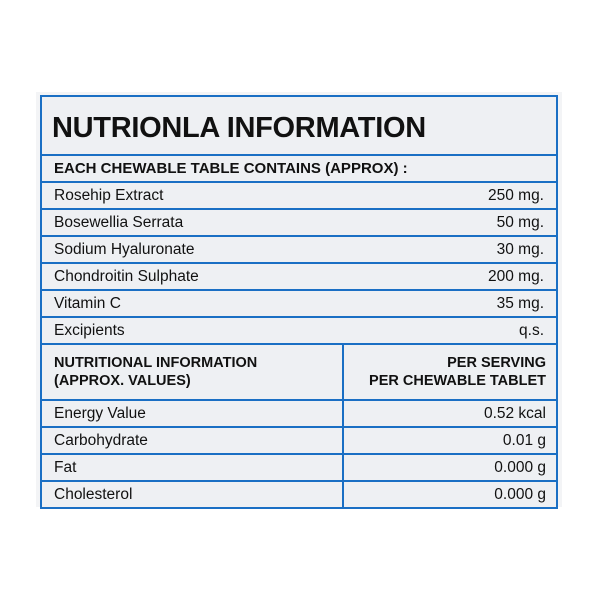 This screenshot has height=600, width=600. What do you see at coordinates (193, 372) in the screenshot?
I see `nutrition-header-left: NUTRITIONAL INFORMATION (APPROX. VALUES)` at bounding box center [193, 372].